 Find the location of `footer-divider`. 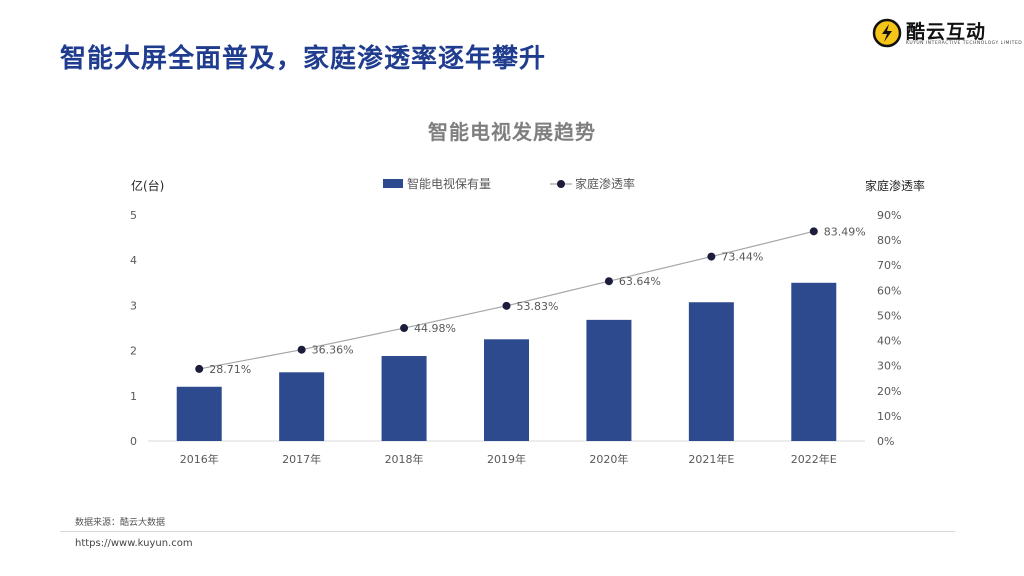

footer-divider is located at coordinates (507, 531).